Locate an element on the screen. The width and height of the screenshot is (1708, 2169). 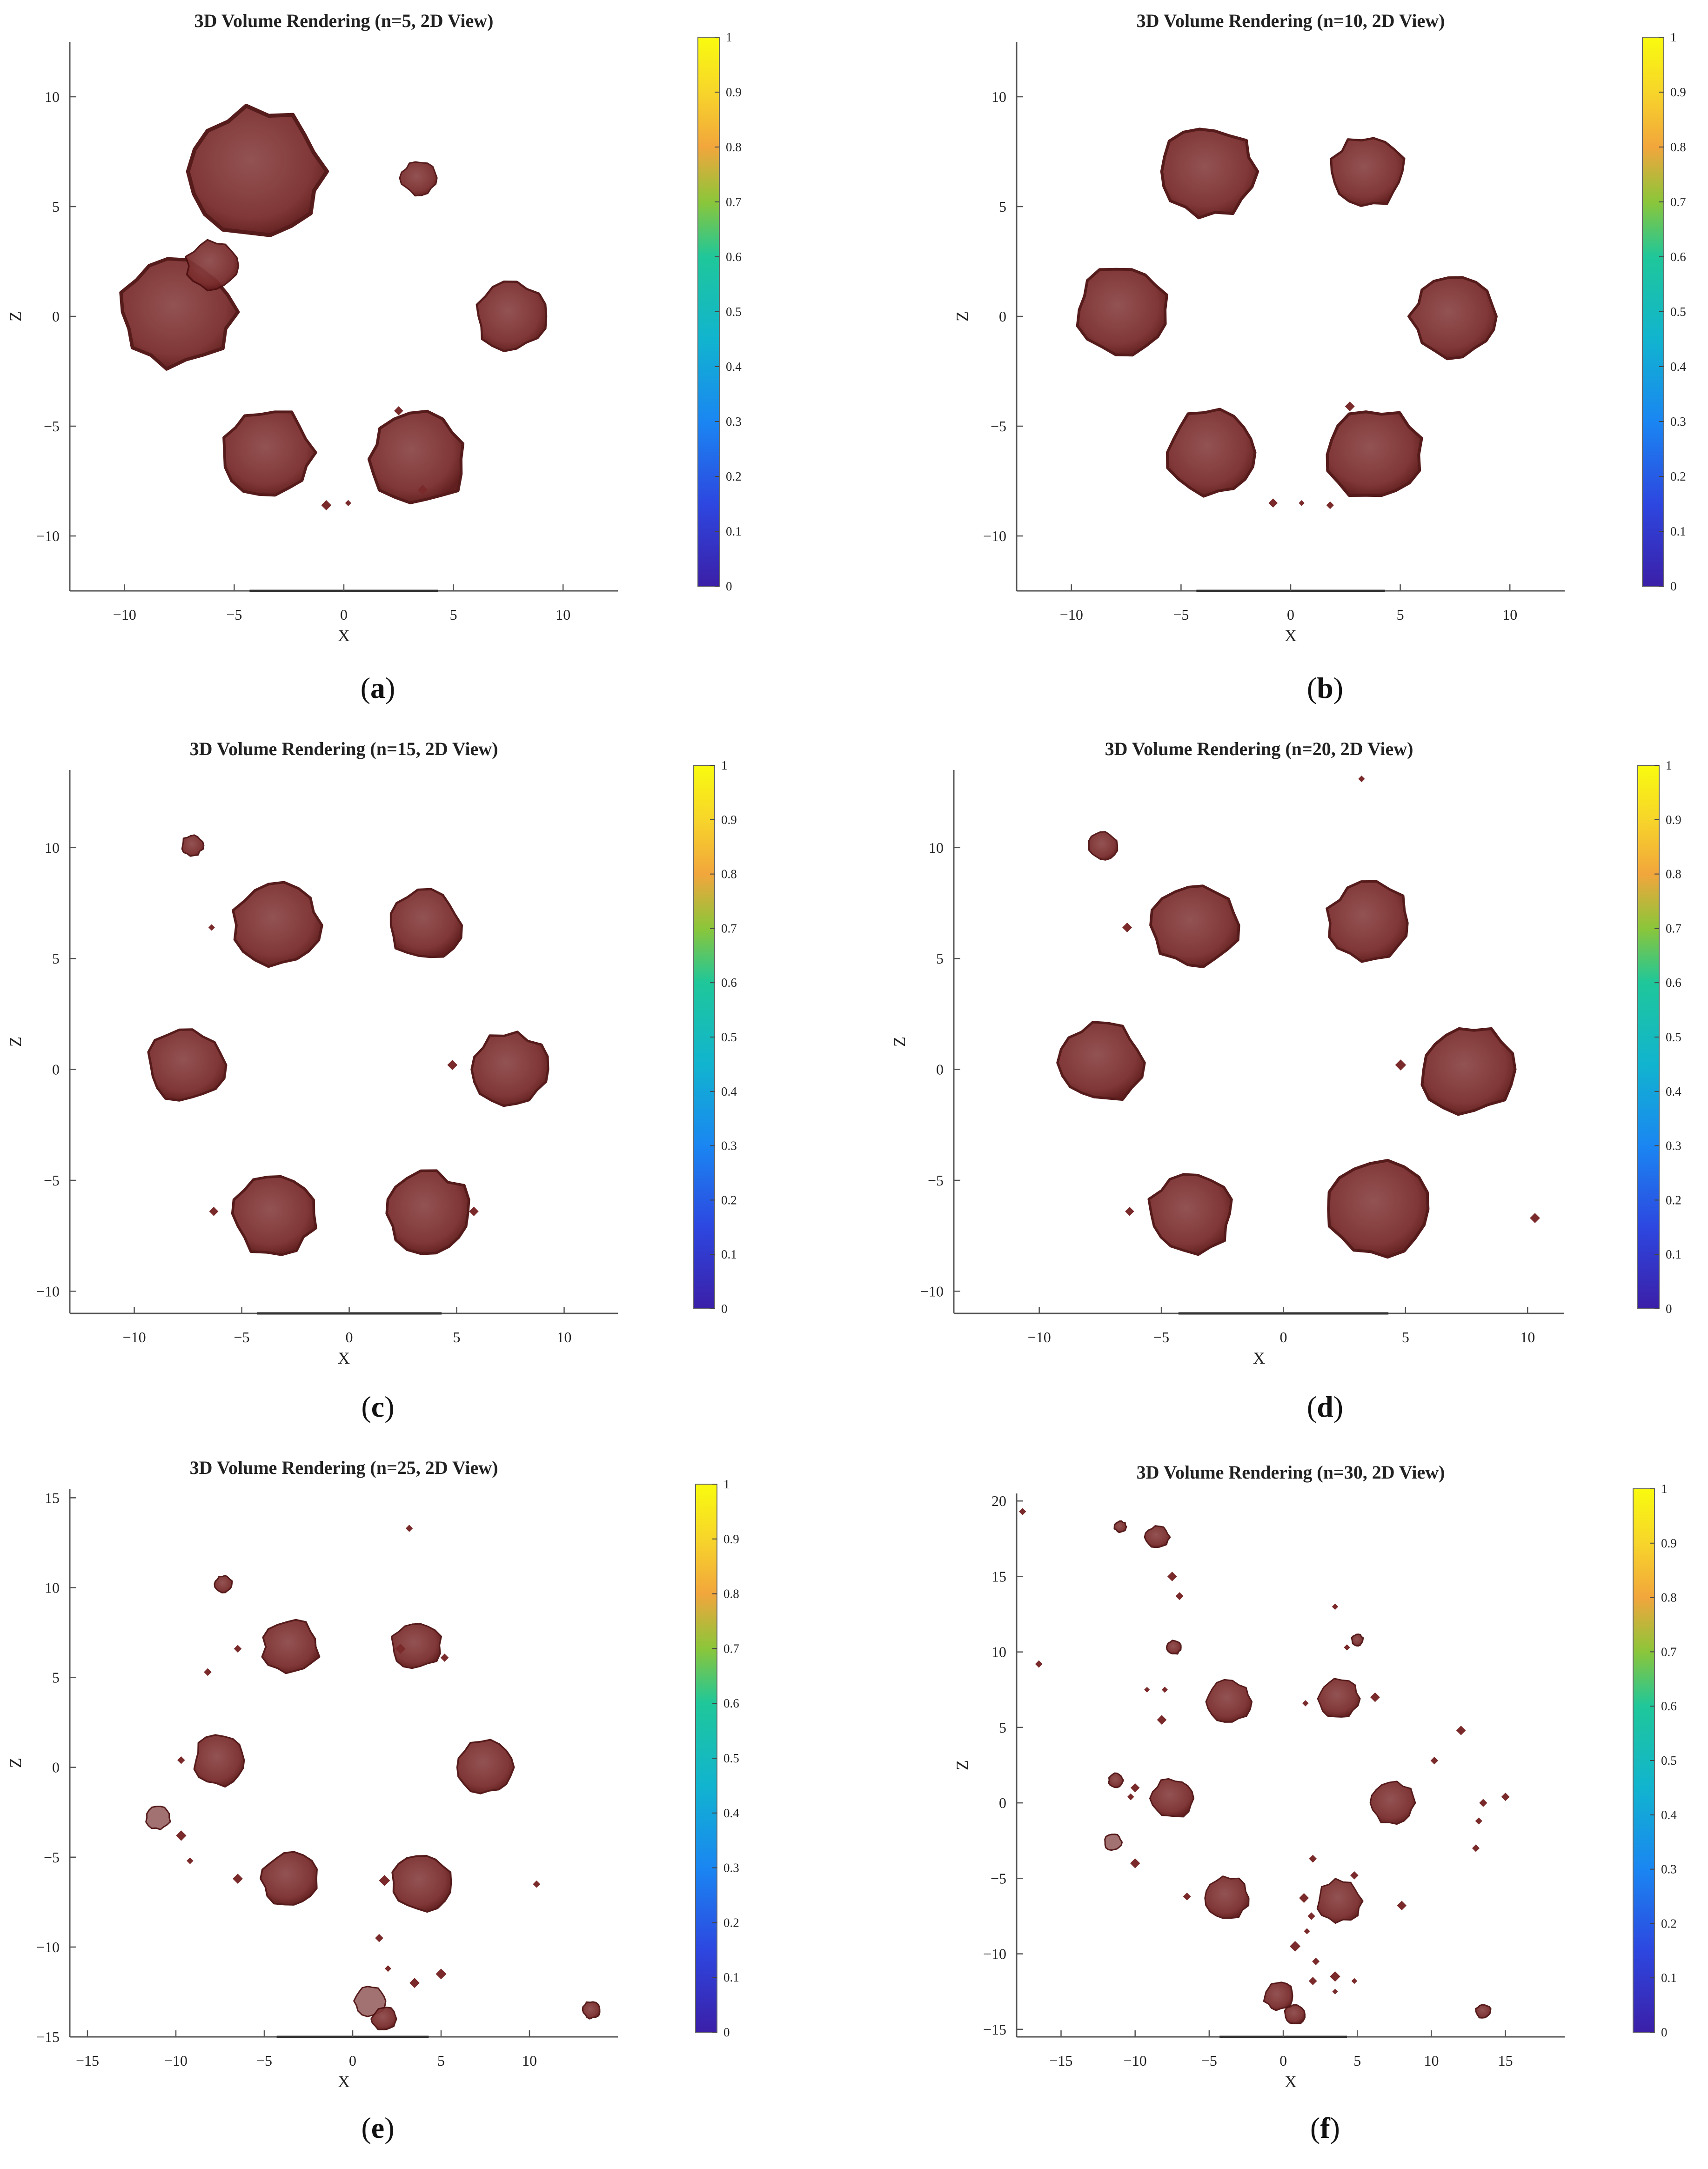
colorbar-tick-label: 0.6 is located at coordinates (1669, 1706).